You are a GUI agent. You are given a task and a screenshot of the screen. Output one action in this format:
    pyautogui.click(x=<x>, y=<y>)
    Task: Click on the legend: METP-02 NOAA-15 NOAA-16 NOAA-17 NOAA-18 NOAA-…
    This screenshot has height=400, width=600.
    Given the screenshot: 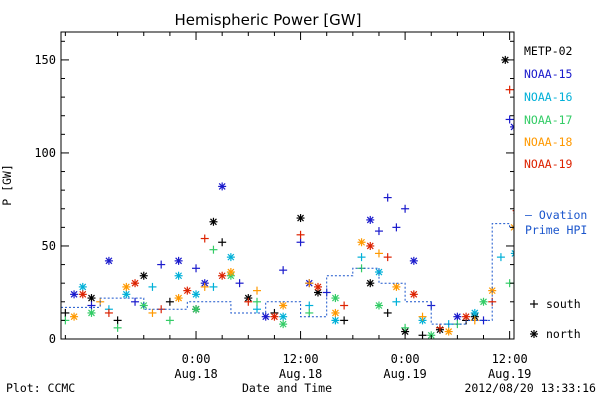 What is the action you would take?
    pyautogui.click(x=555, y=192)
    